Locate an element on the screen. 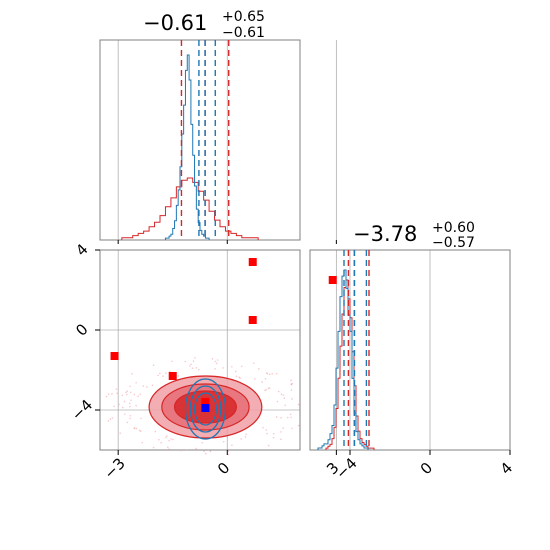  x-tick-label: 4 is located at coordinates (506, 468).